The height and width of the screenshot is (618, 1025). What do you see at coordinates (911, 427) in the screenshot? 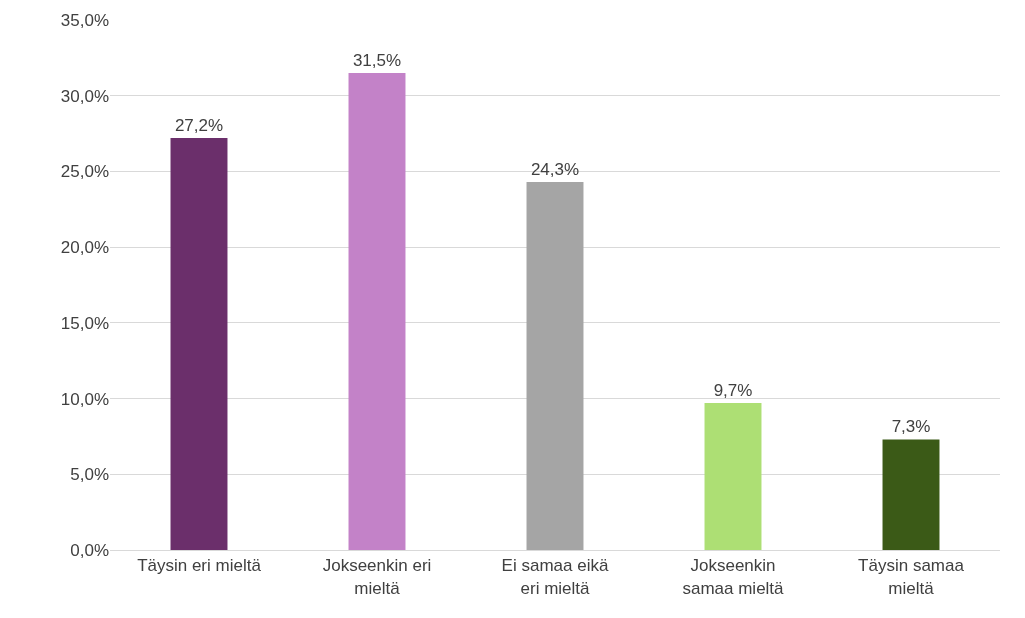
I see `data-label: 7,3%` at bounding box center [911, 427].